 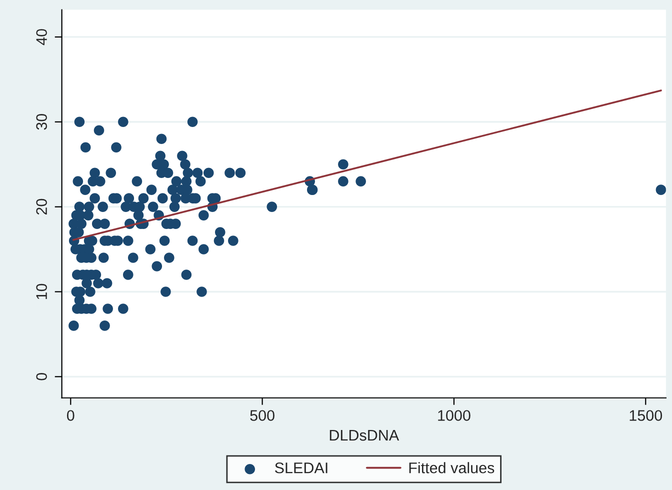 What do you see at coordinates (41, 37) in the screenshot?
I see `y-tick-label: 40` at bounding box center [41, 37].